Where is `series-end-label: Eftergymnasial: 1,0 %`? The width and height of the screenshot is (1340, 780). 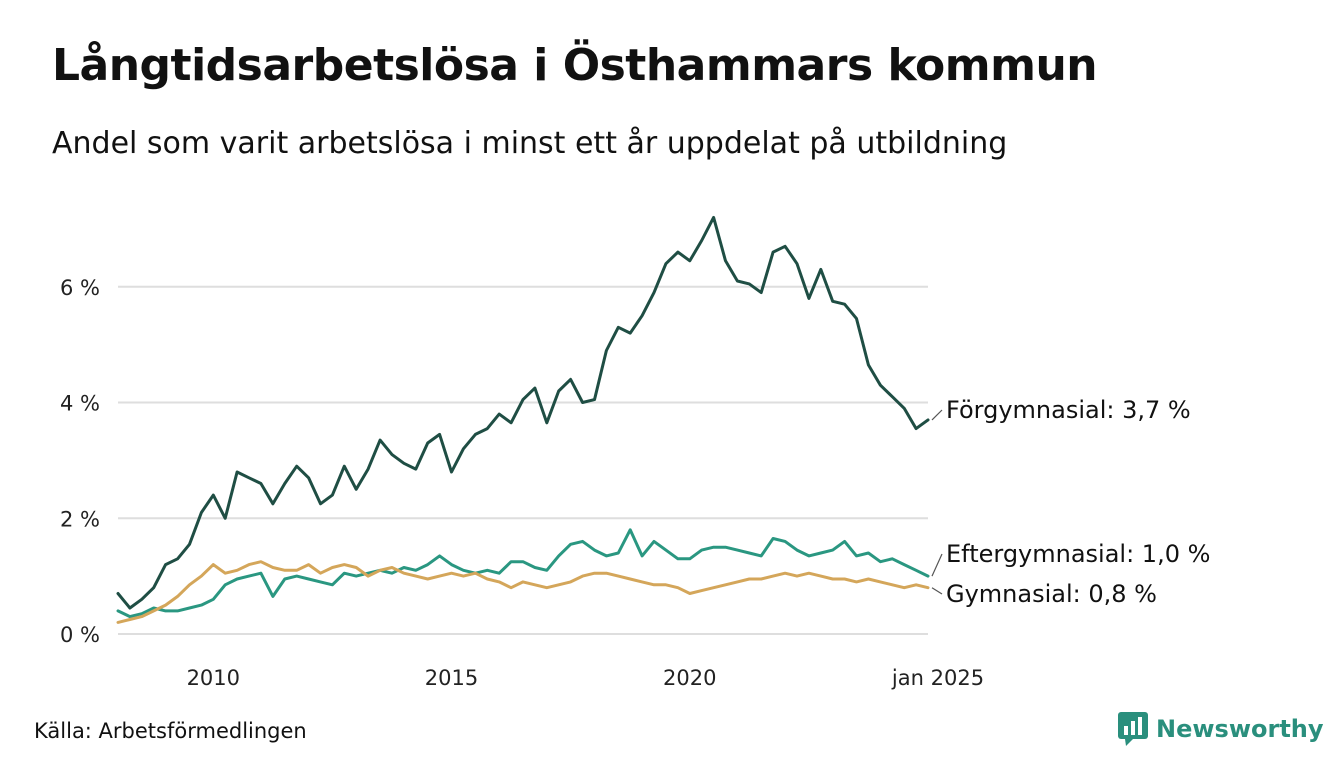 series-end-label: Eftergymnasial: 1,0 % is located at coordinates (1078, 554).